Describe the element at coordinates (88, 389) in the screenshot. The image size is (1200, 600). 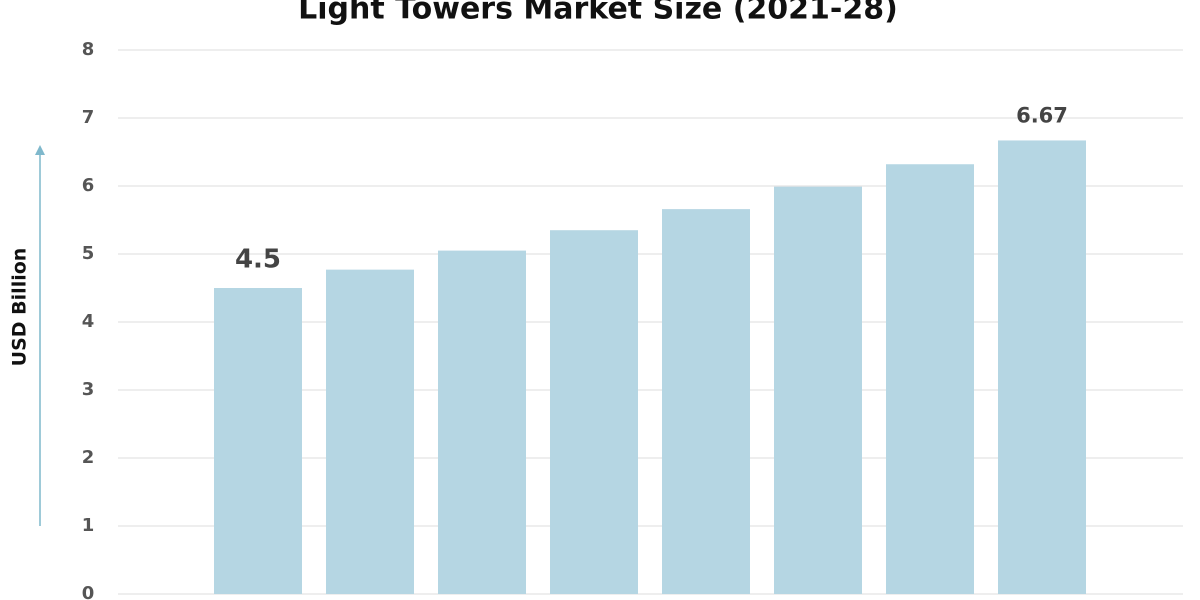
I see `y-tick-label: 3` at that location.